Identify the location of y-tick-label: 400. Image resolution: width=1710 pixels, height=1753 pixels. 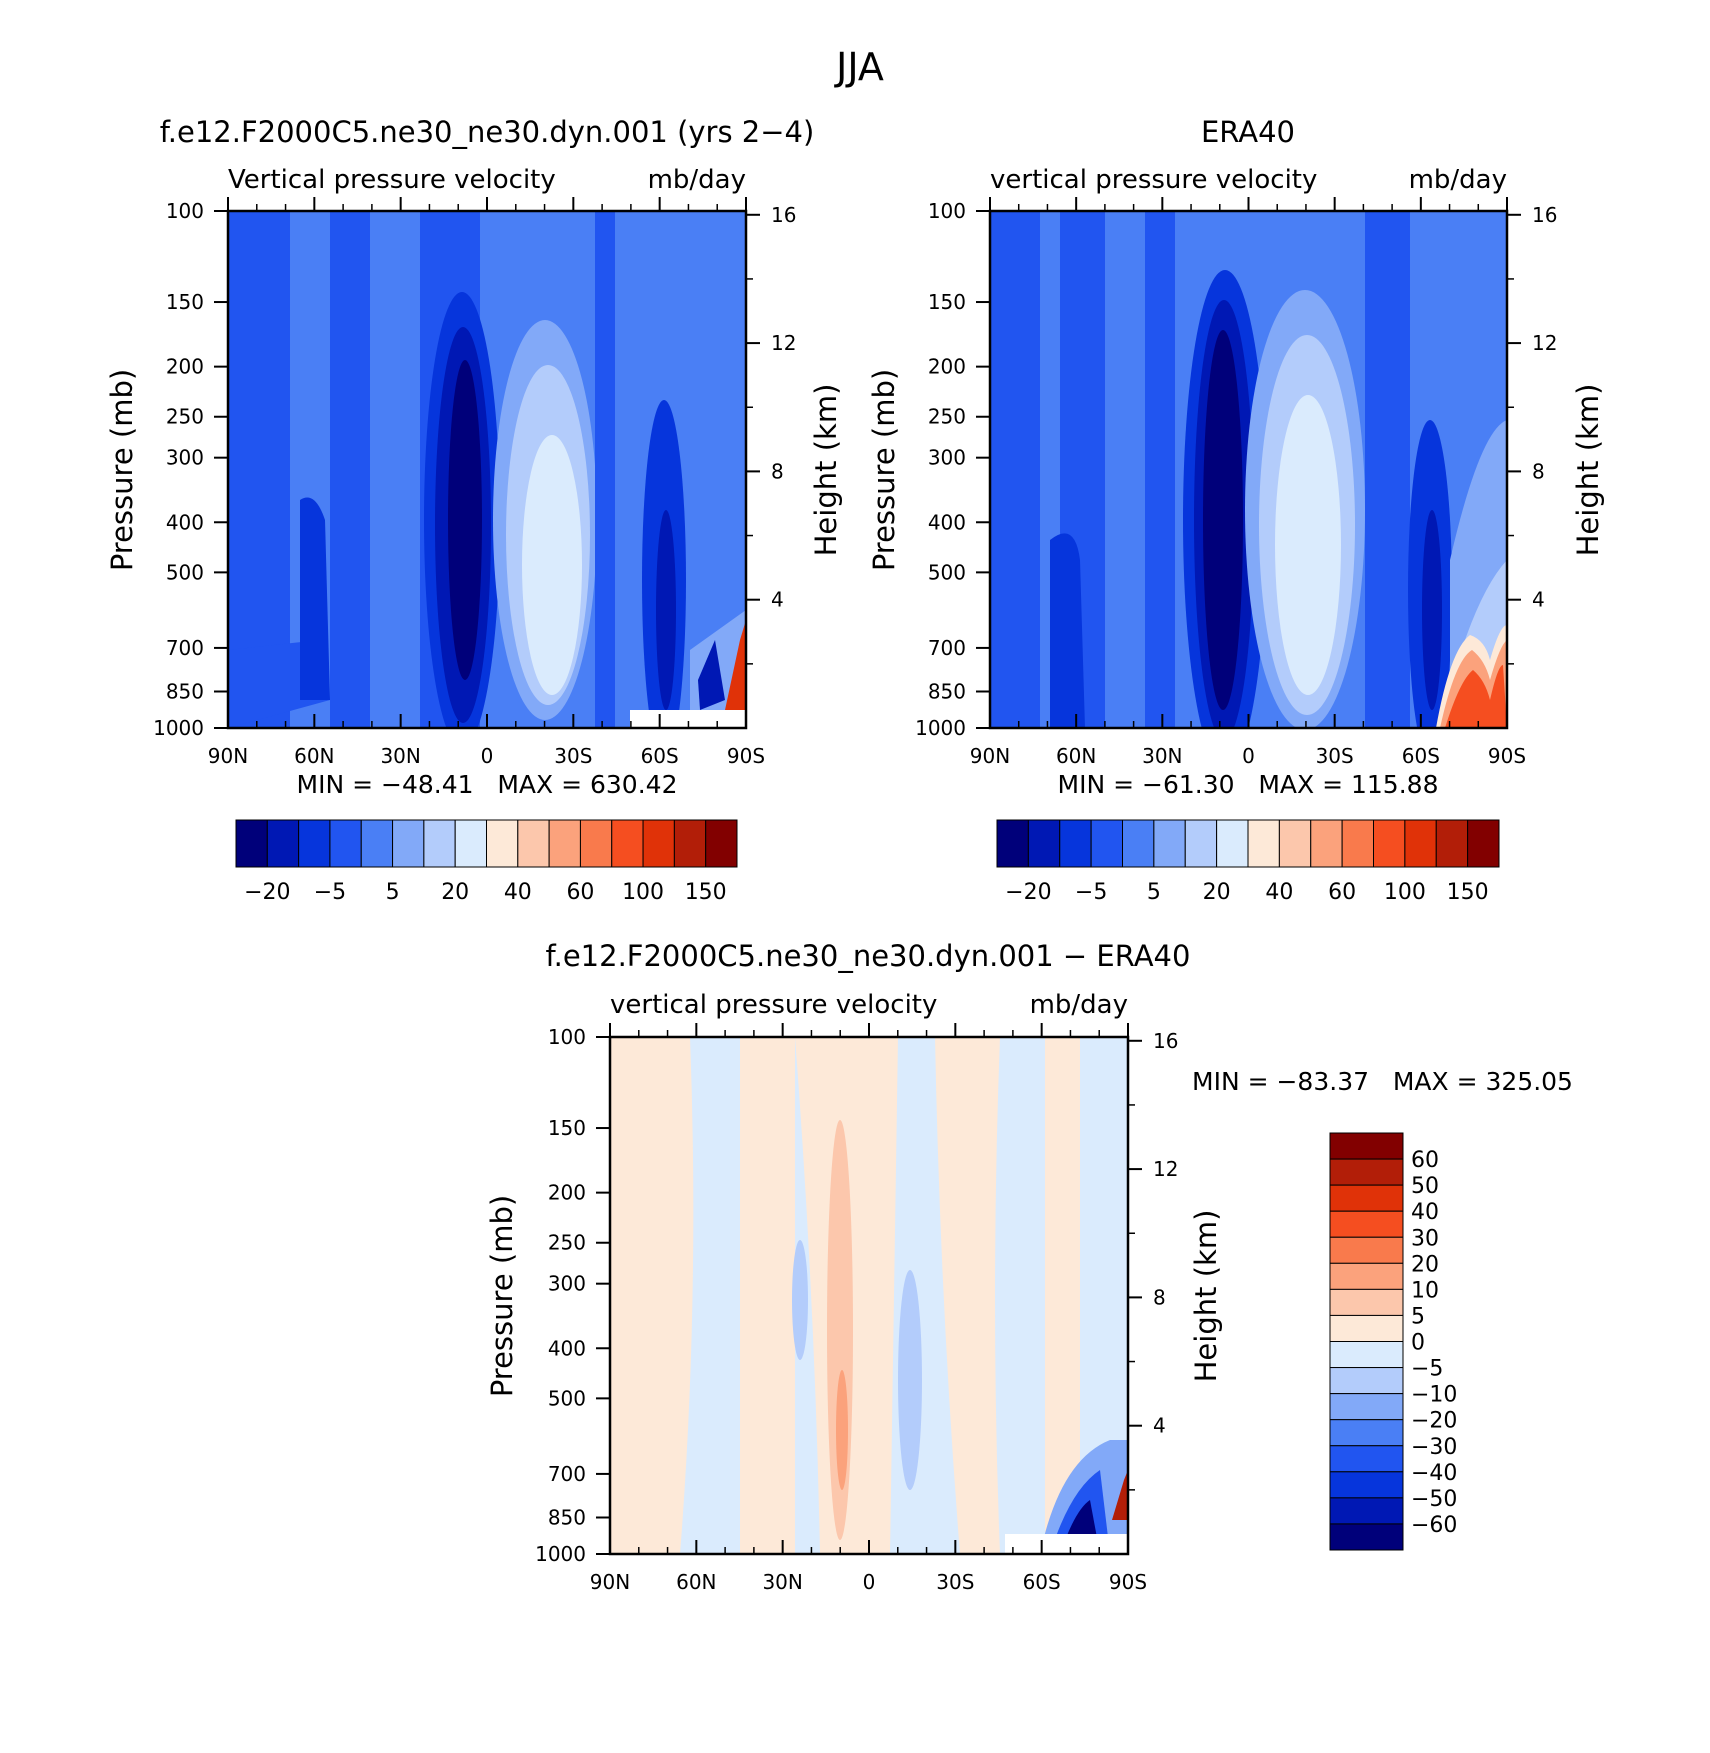
(947, 522).